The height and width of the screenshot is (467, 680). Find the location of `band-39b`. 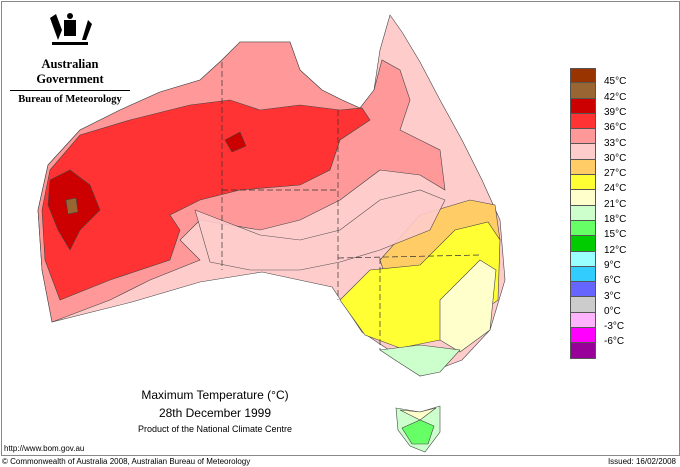

band-39b is located at coordinates (235, 142).